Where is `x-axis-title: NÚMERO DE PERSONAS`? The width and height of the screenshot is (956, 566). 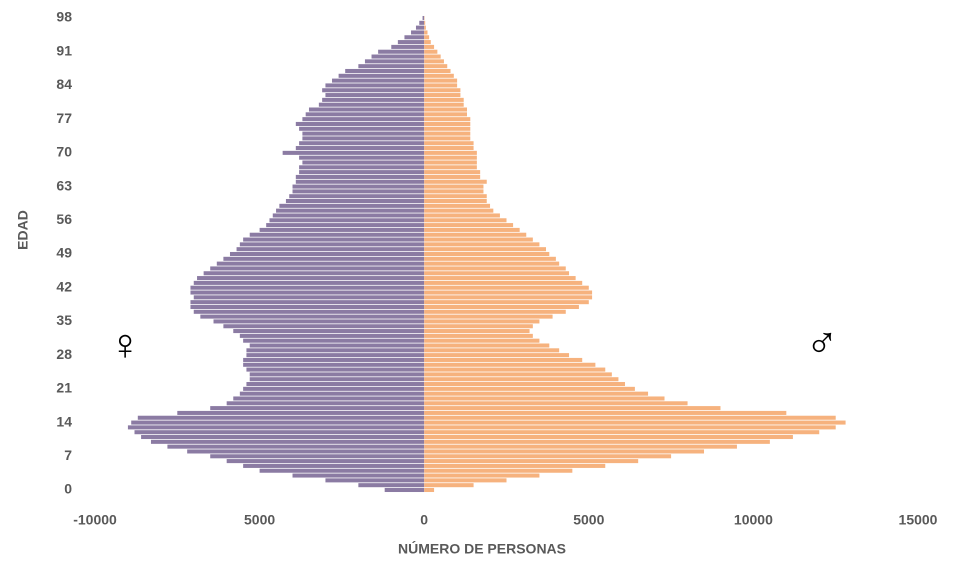
x-axis-title: NÚMERO DE PERSONAS is located at coordinates (482, 548).